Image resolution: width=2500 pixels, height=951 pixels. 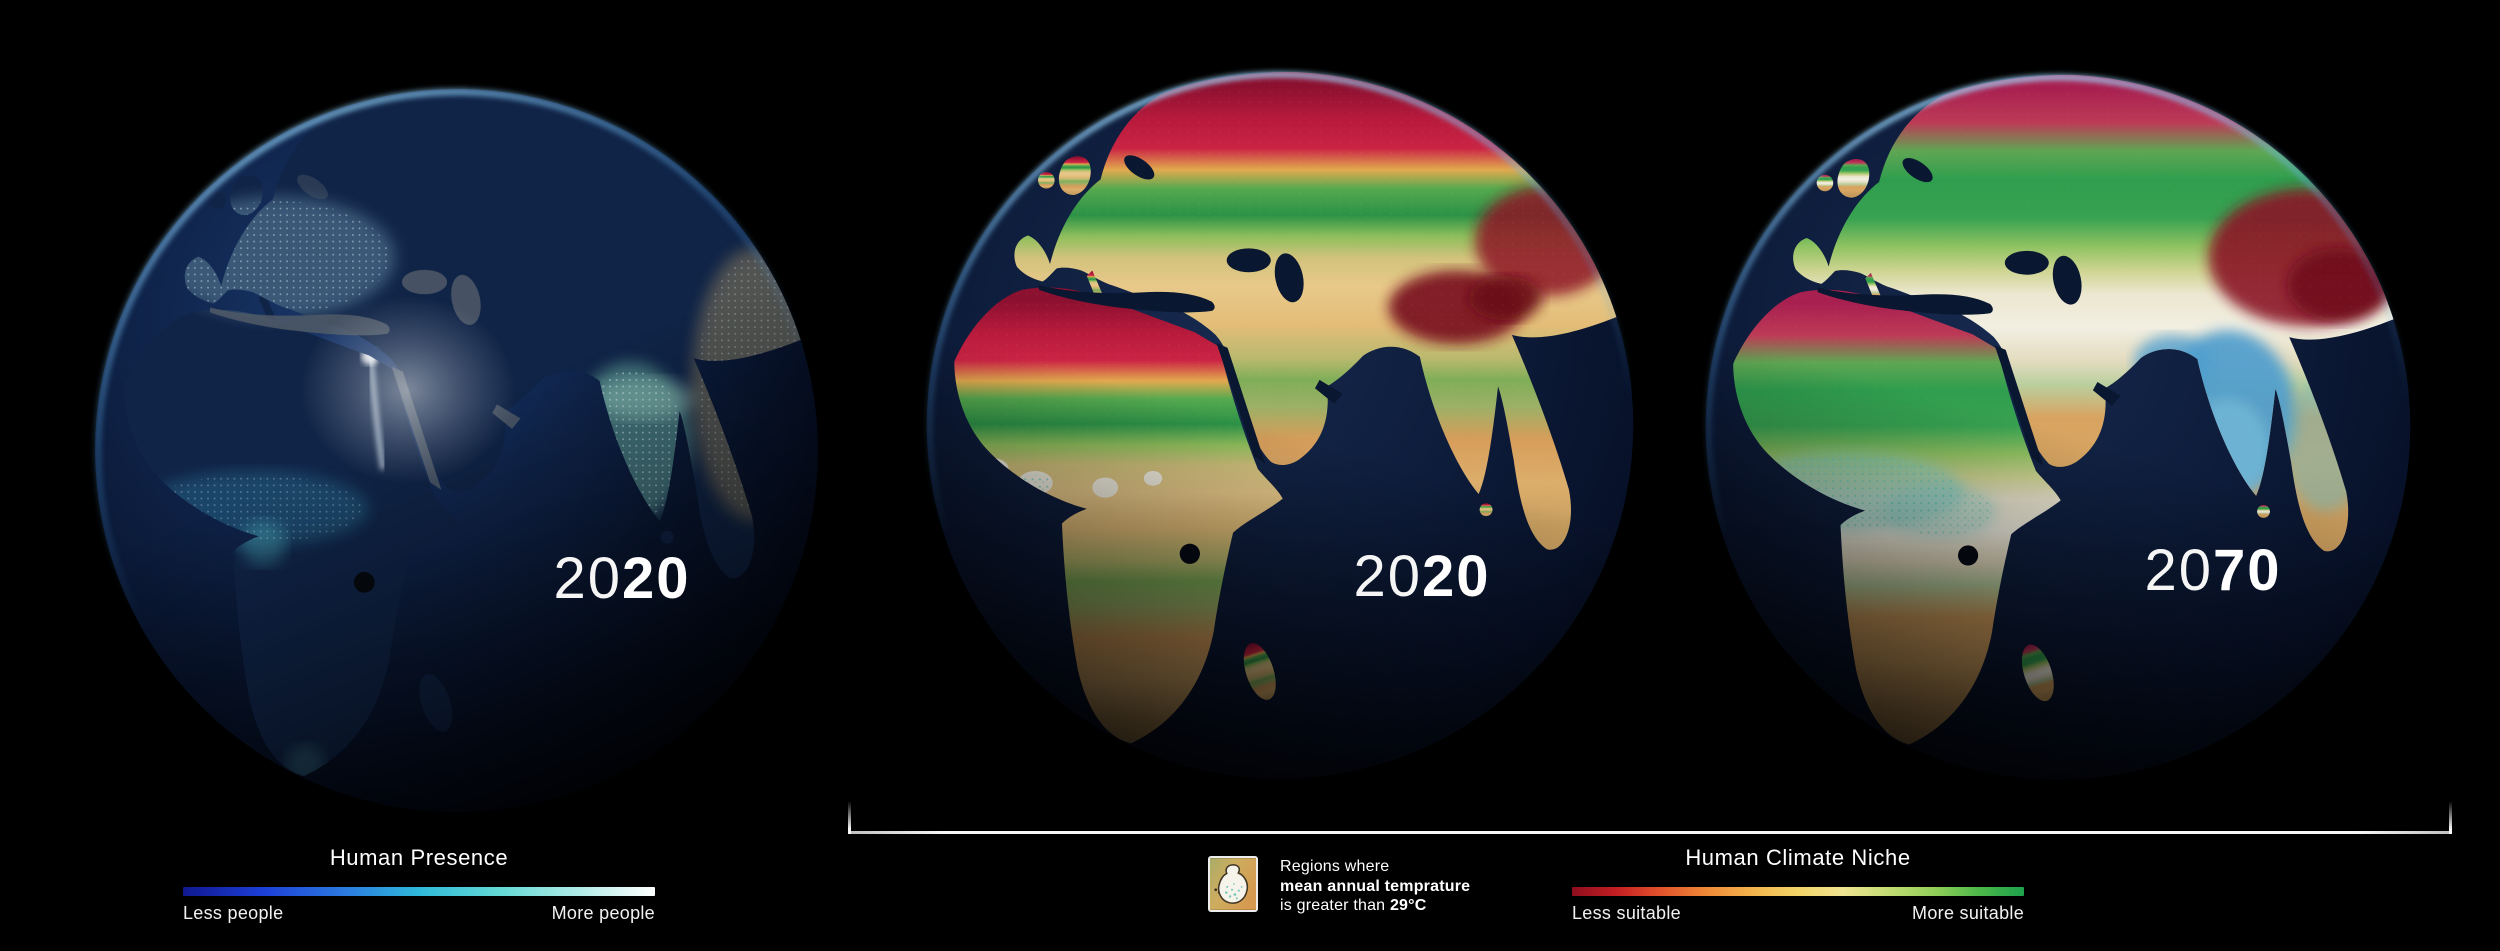 I want to click on annotation-line3: is greater than 29°C, so click(x=1353, y=905).